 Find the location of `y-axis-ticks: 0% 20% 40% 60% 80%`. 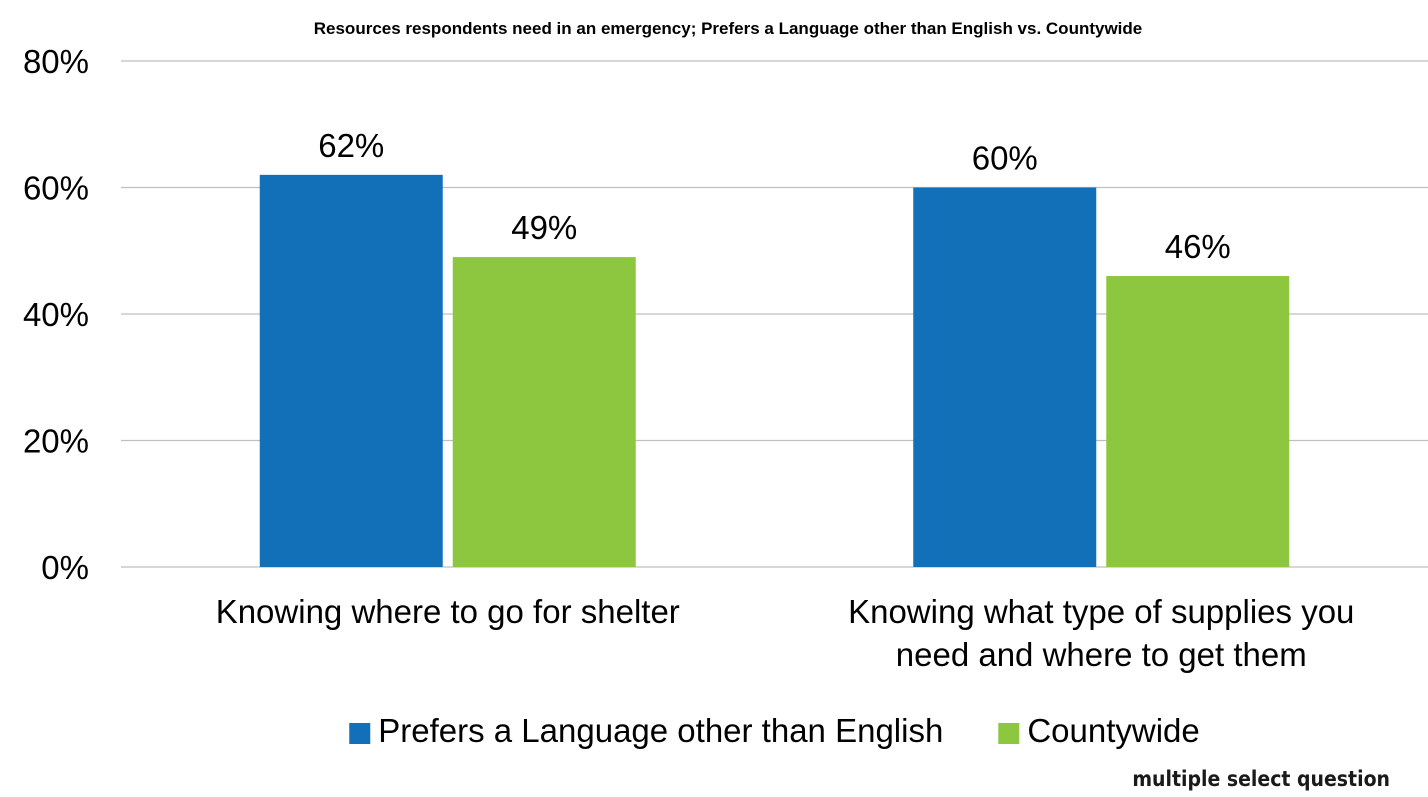

y-axis-ticks: 0% 20% 40% 60% 80% is located at coordinates (56, 314).